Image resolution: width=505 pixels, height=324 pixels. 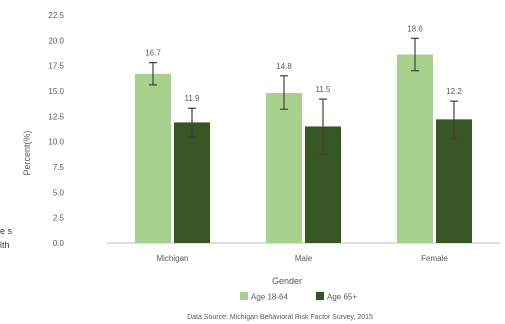 I want to click on data-label: 12.2, so click(x=454, y=91).